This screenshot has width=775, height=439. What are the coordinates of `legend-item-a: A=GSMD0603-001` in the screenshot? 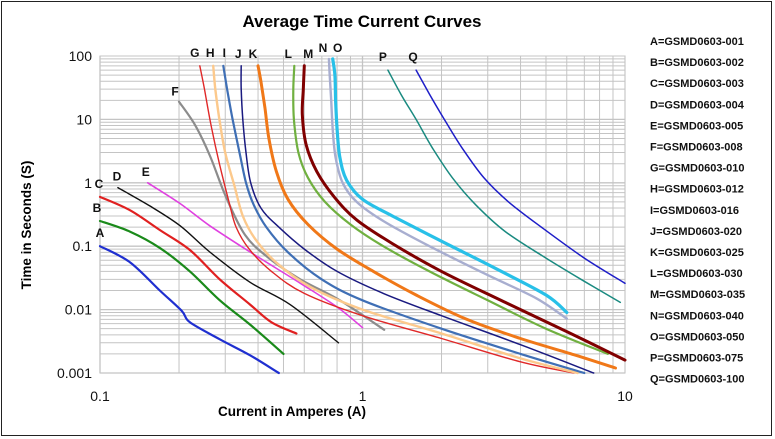 It's located at (697, 42).